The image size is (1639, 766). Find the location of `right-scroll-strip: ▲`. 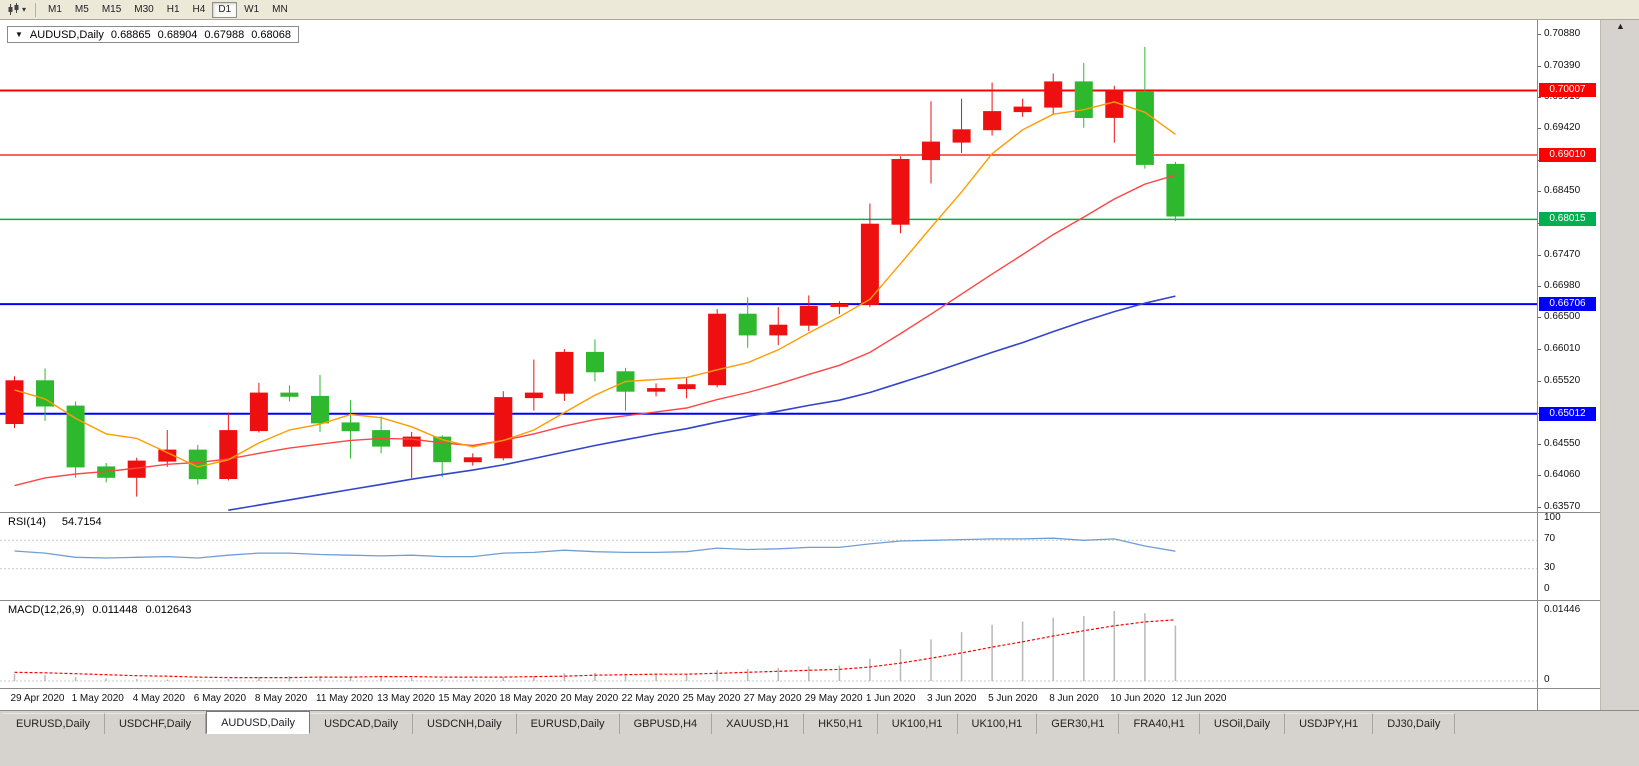

right-scroll-strip: ▲ is located at coordinates (1619, 365).